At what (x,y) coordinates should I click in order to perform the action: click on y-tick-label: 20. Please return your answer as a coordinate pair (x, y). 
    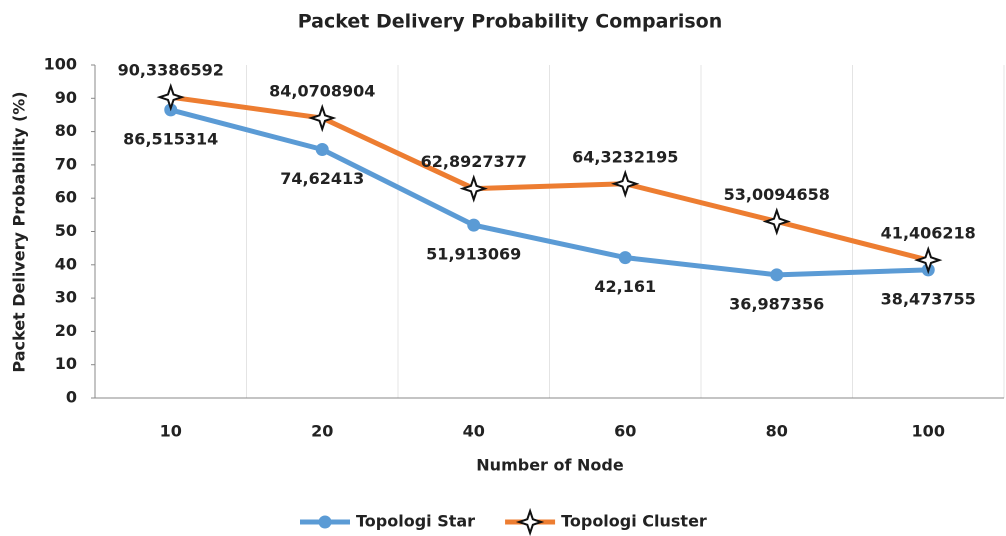
    Looking at the image, I should click on (66, 330).